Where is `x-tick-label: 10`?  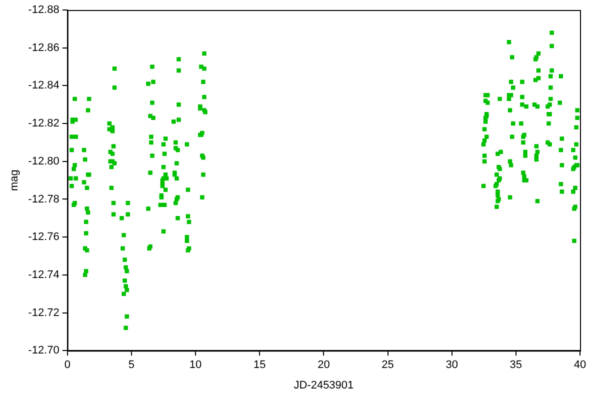 x-tick-label: 10 is located at coordinates (195, 365).